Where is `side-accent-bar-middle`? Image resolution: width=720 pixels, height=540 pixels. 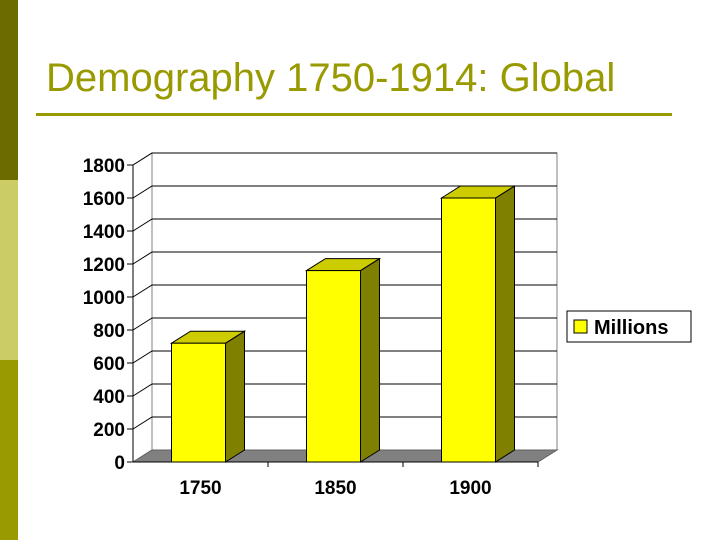 side-accent-bar-middle is located at coordinates (9, 270).